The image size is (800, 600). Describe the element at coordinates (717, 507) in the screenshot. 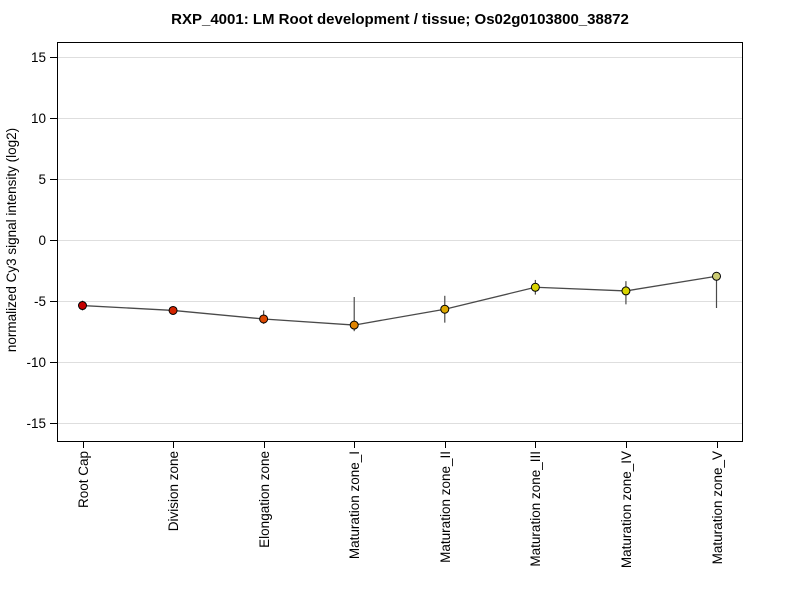

I see `x-tick-label: Maturation zone_V` at that location.